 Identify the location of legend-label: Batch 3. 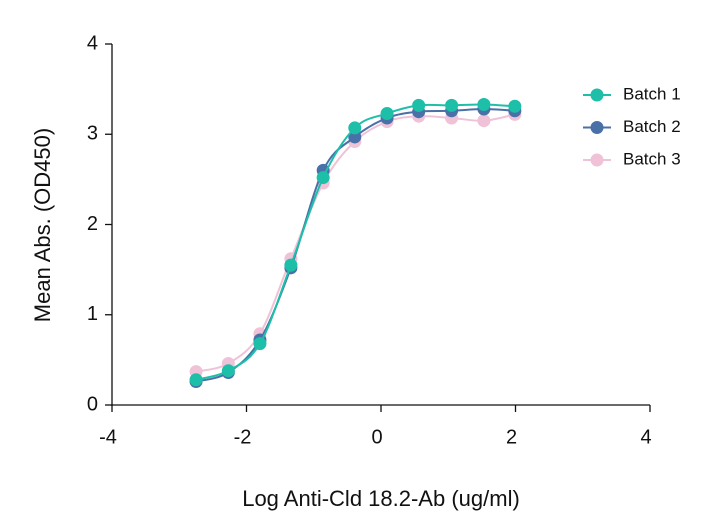
(652, 158).